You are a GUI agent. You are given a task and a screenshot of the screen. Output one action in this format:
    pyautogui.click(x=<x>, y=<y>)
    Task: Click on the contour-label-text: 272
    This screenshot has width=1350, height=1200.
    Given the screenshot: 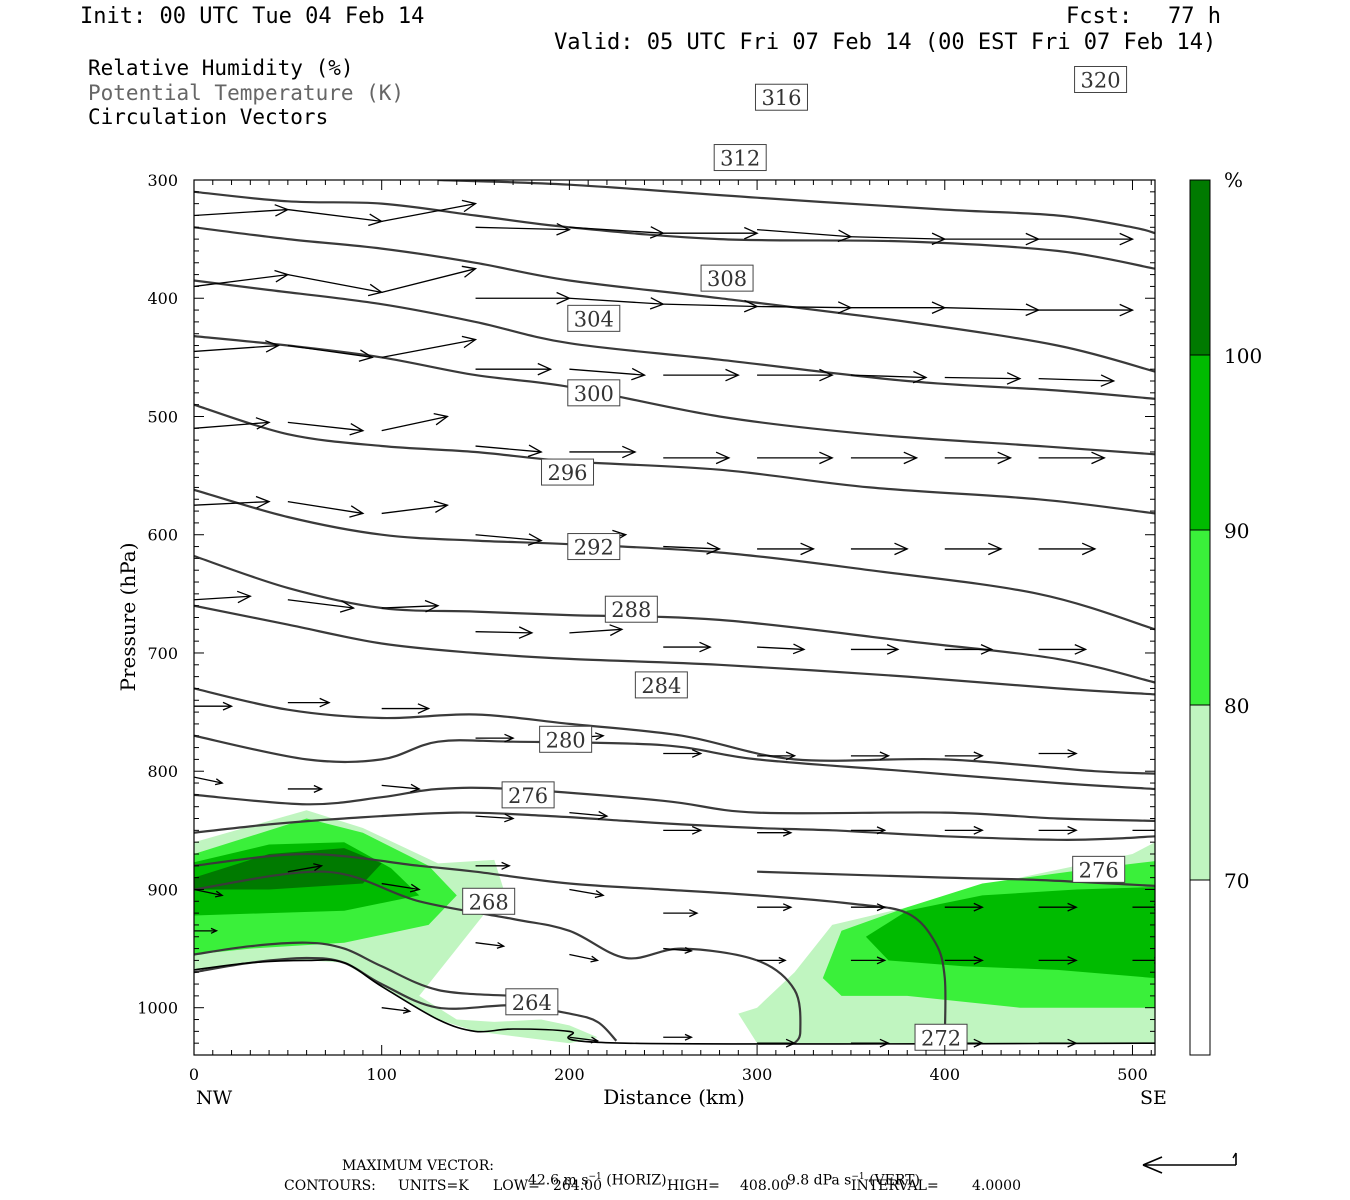 What is the action you would take?
    pyautogui.click(x=941, y=1038)
    